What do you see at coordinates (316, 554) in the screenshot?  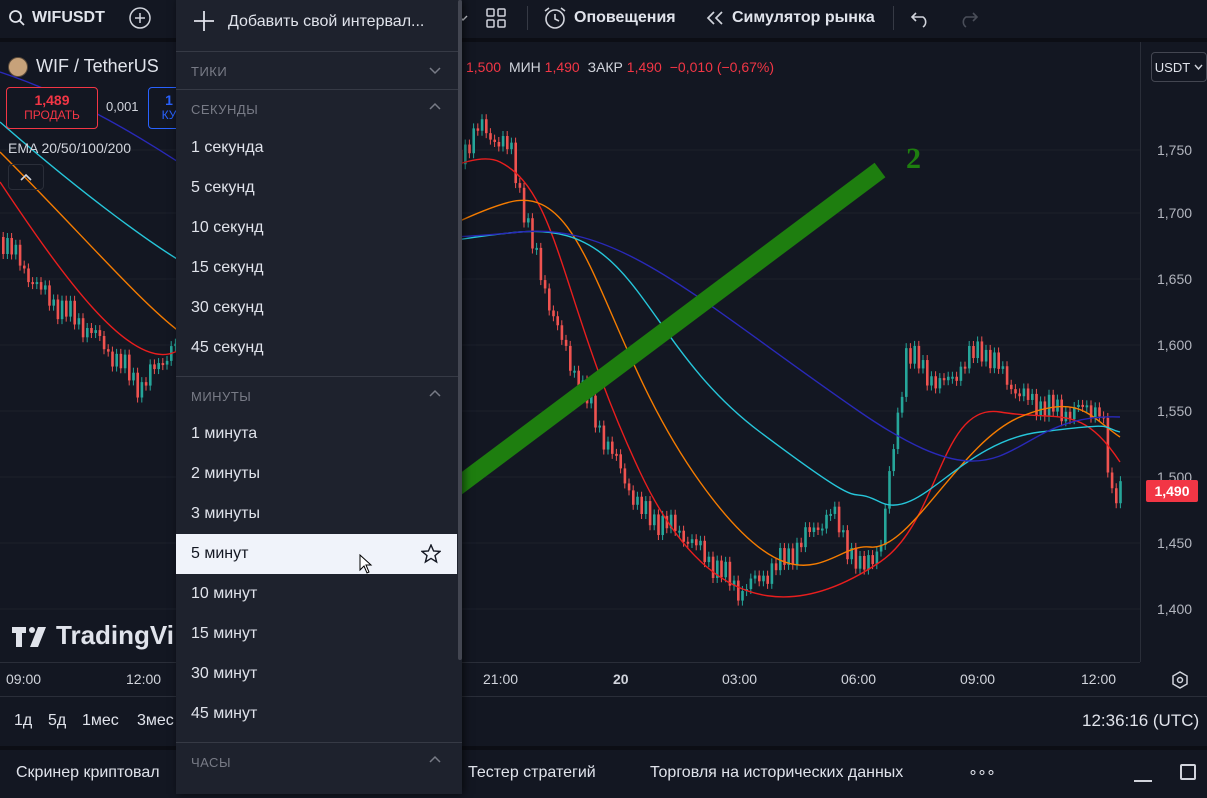 I see `interval-item: 5 минут` at bounding box center [316, 554].